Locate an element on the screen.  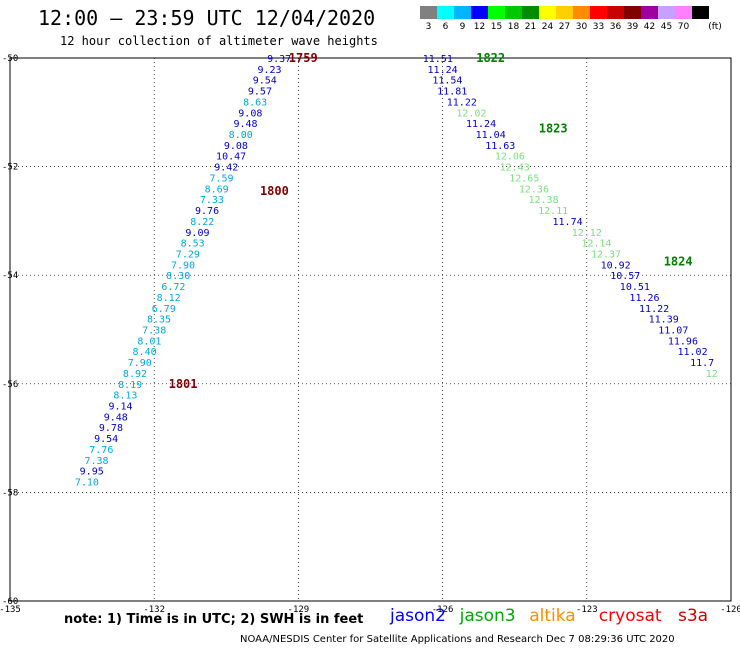
wave-height-label: 11.63 is located at coordinates (500, 146).